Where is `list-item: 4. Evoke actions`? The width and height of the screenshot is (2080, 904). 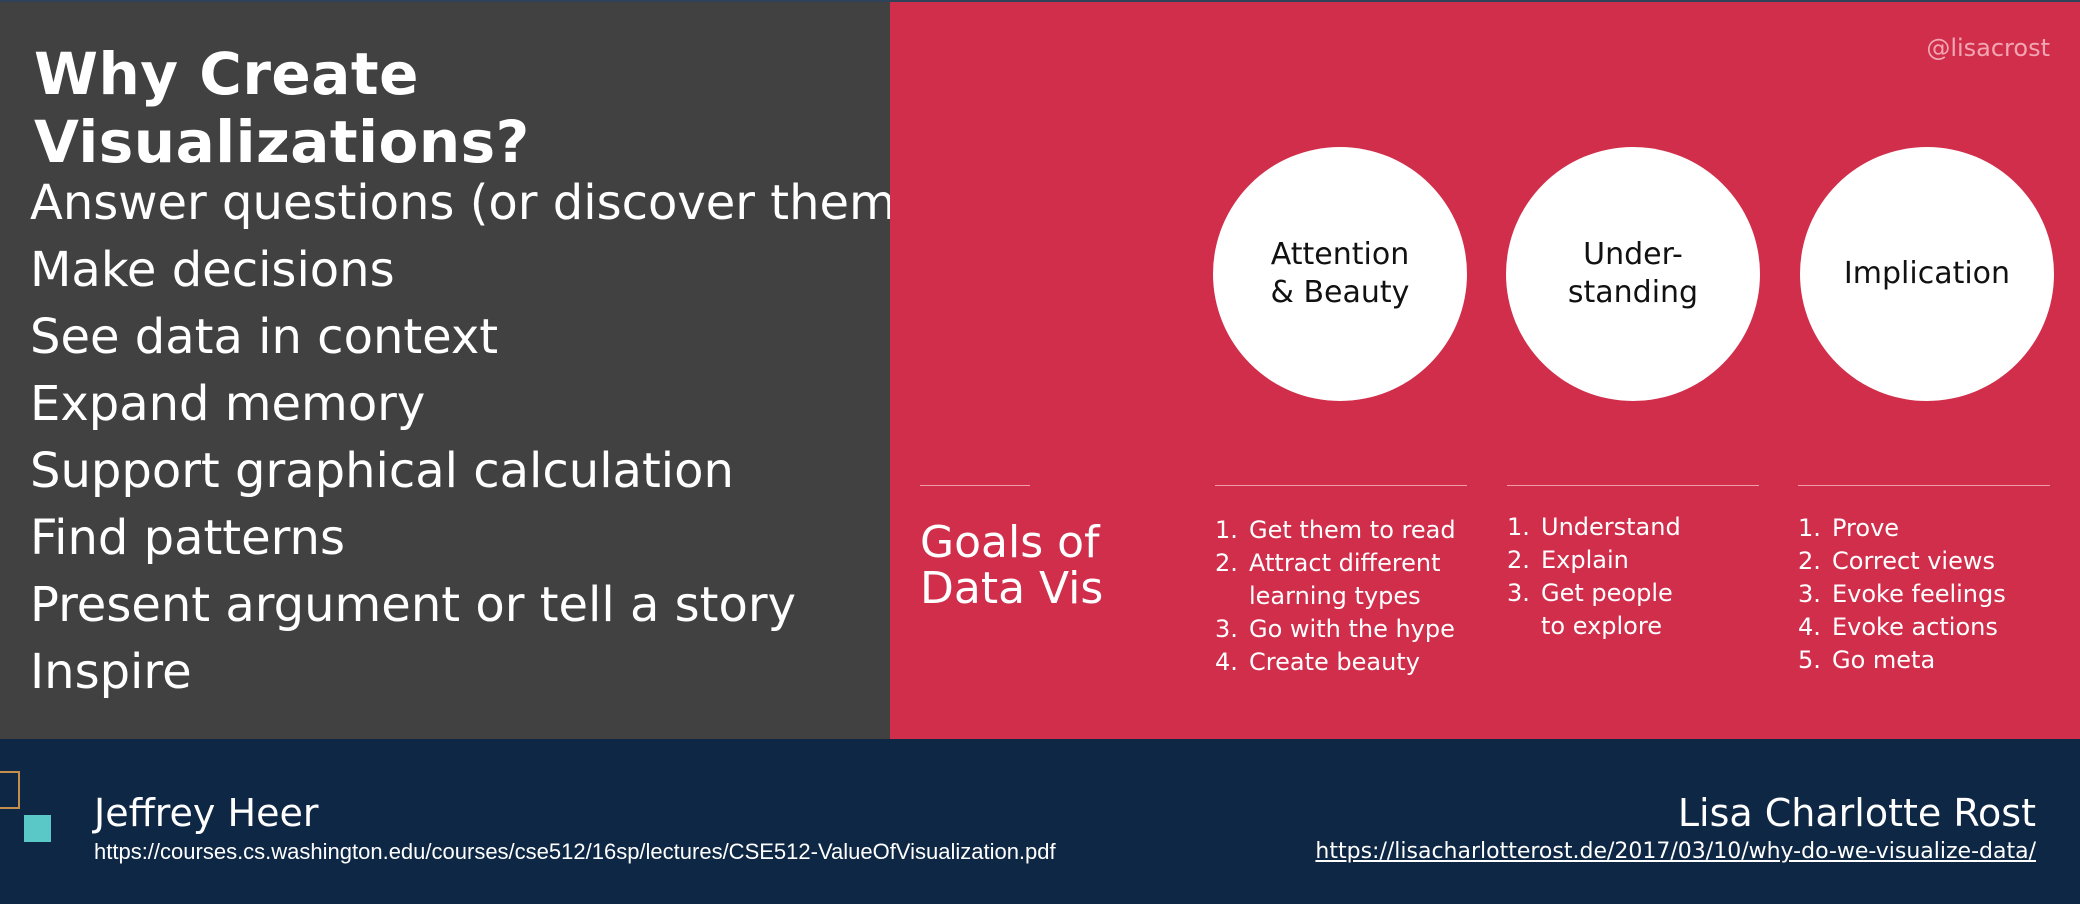 list-item: 4. Evoke actions is located at coordinates (1898, 627).